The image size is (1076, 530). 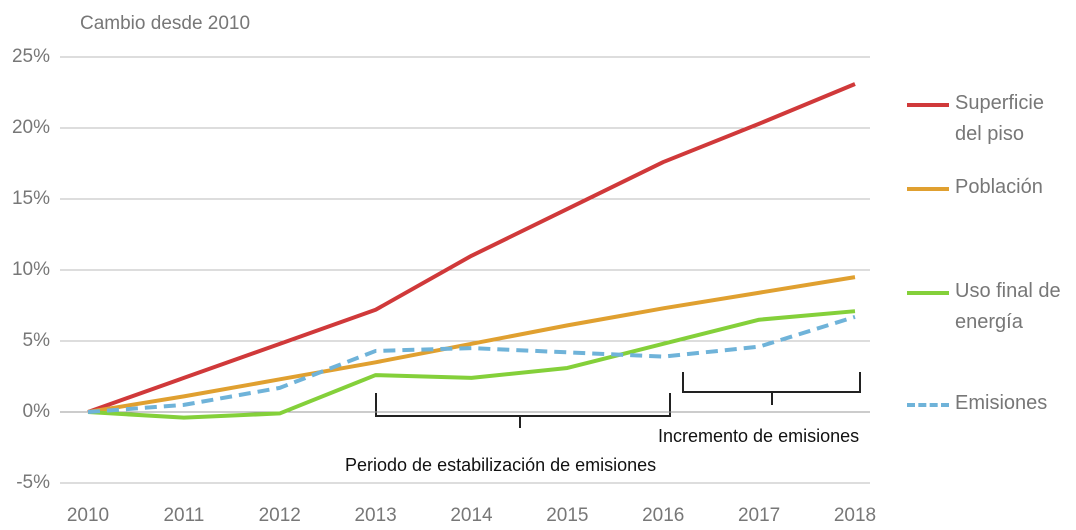 I want to click on x-tick-label: 2013, so click(x=375, y=515).